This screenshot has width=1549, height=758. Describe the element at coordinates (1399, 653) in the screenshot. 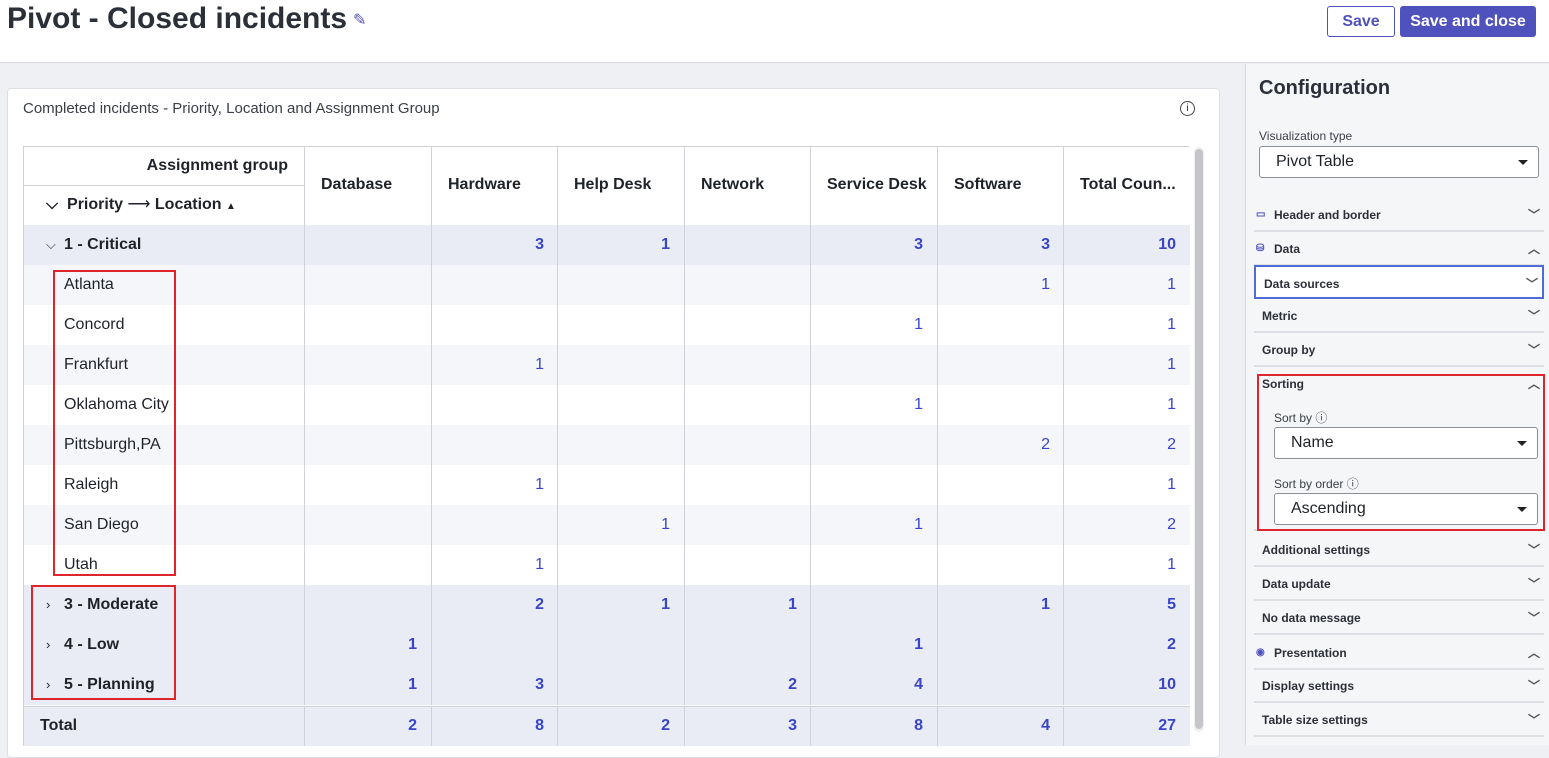

I see `config-section: ◉ Presentation ︿` at that location.